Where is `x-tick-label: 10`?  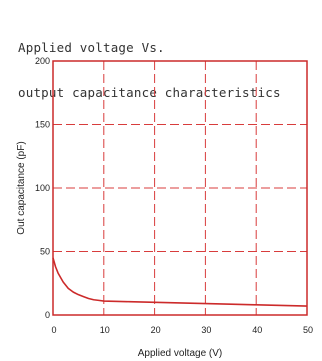
x-tick-label: 10 is located at coordinates (105, 330).